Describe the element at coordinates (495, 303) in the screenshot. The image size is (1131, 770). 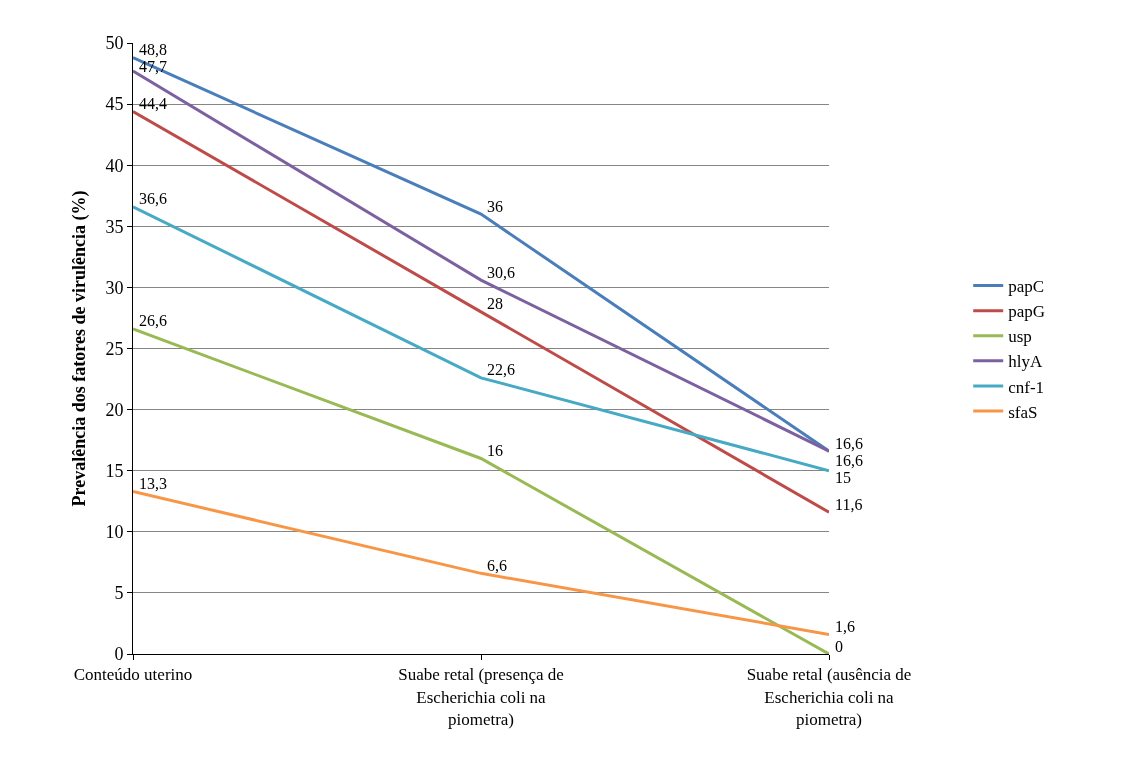
I see `data-label: 28` at that location.